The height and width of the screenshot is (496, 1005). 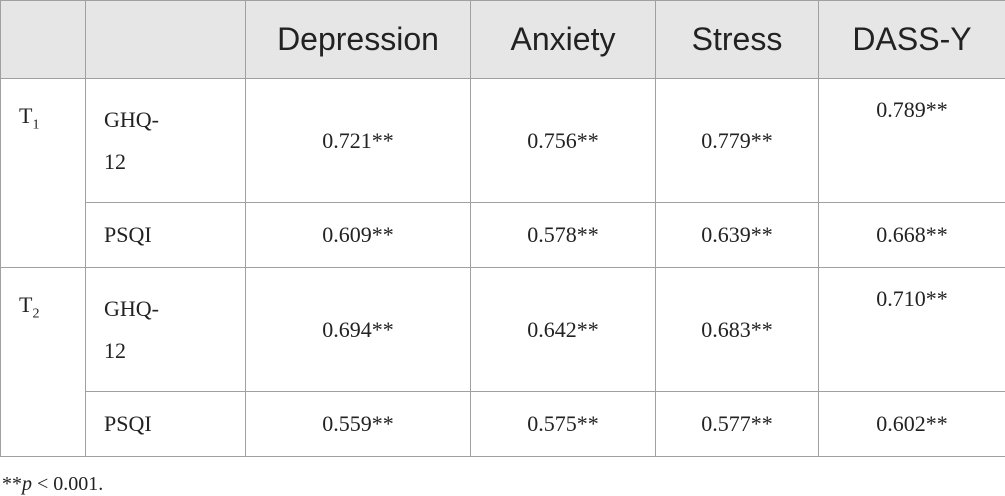 I want to click on value-cell: 0.668**, so click(x=912, y=235).